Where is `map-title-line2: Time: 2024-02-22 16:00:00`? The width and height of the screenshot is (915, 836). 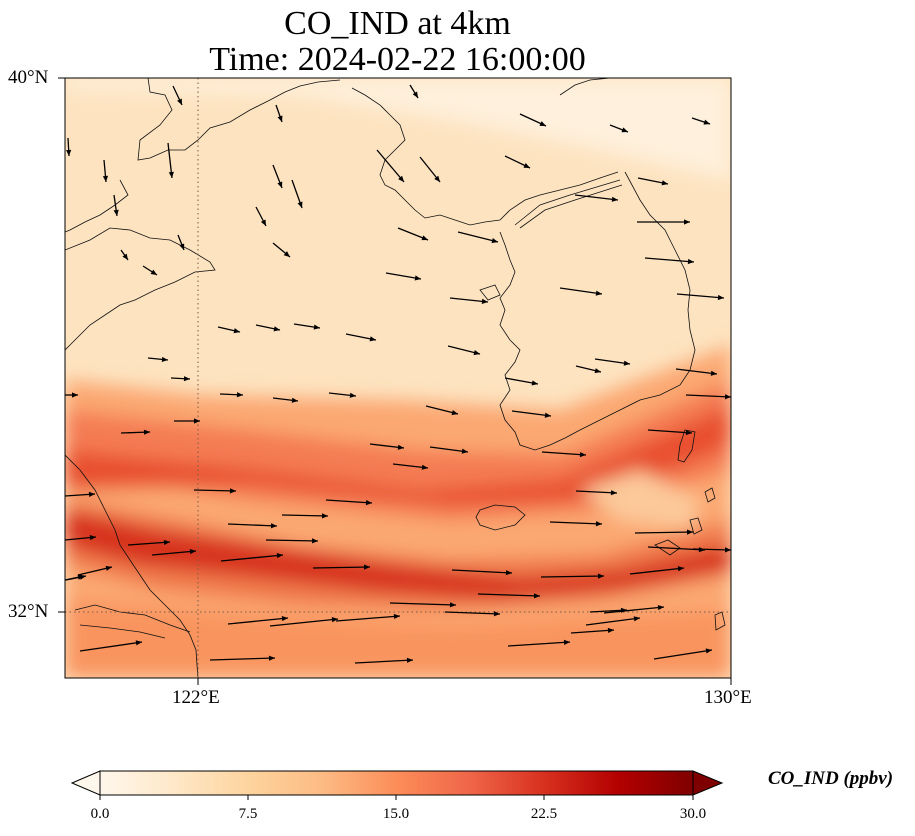
map-title-line2: Time: 2024-02-22 16:00:00 is located at coordinates (397, 59).